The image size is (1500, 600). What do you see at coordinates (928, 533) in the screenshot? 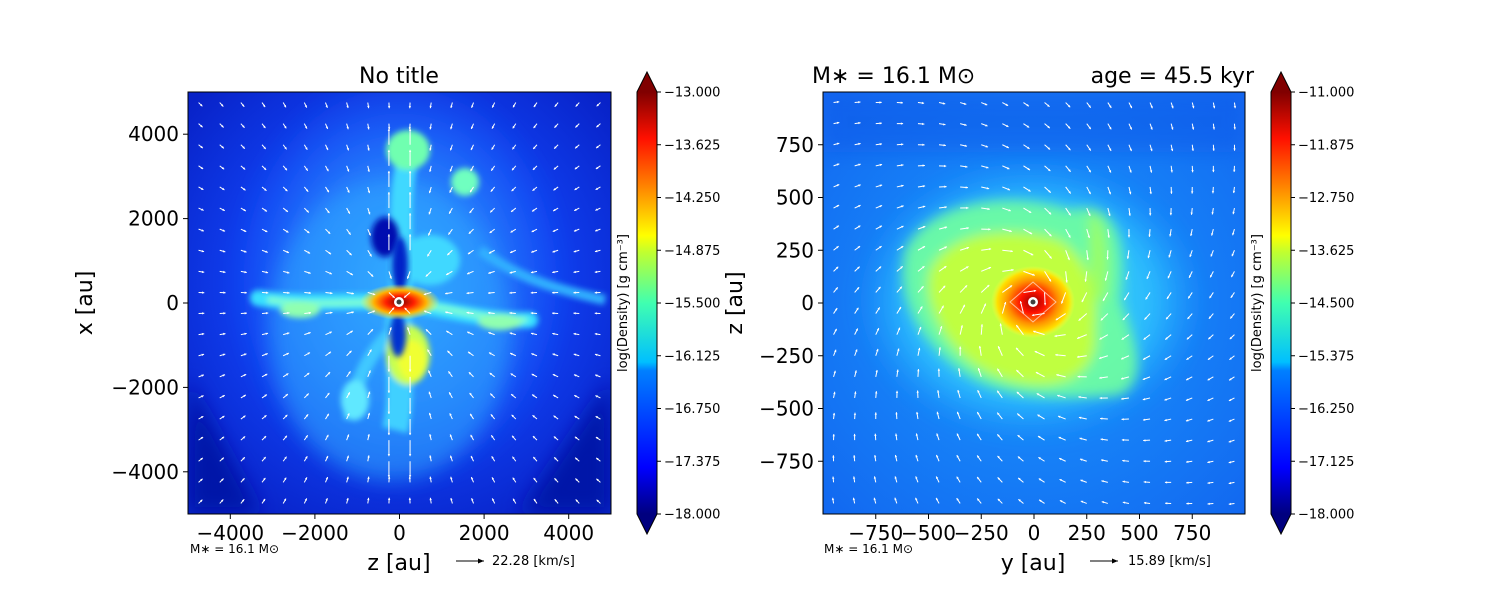
I see `right-xtick-label: −500` at bounding box center [928, 533].